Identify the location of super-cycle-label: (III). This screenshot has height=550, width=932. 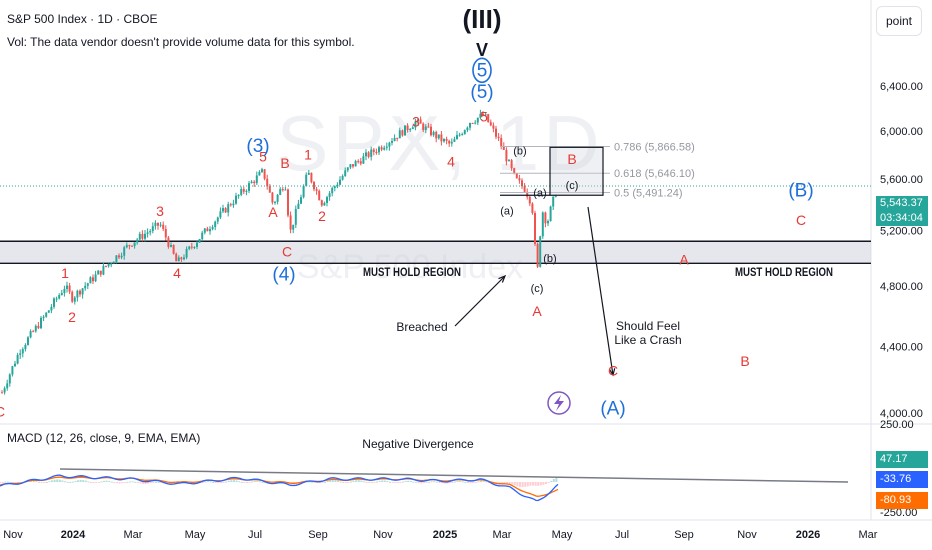
(482, 19).